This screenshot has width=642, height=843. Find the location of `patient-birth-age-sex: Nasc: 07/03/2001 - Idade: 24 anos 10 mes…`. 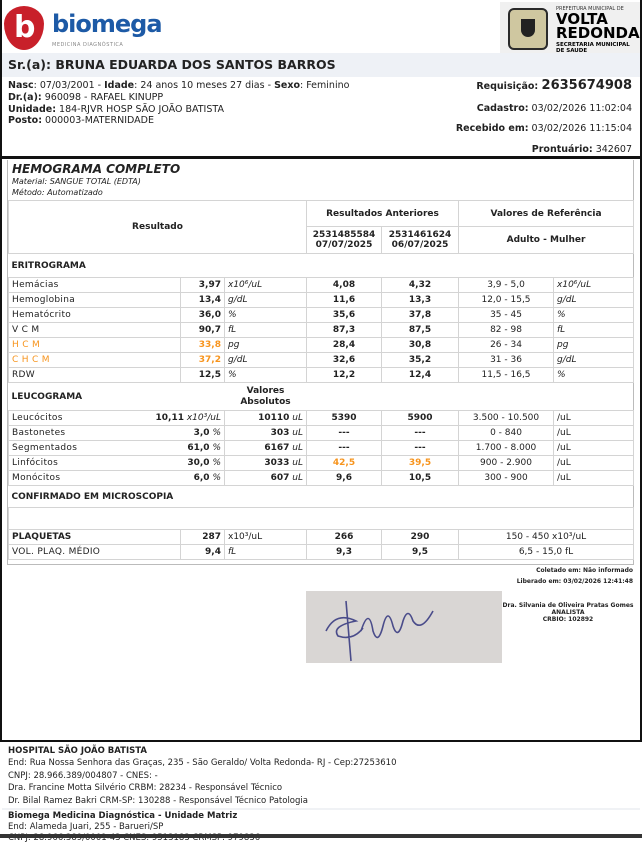

patient-birth-age-sex: Nasc: 07/03/2001 - Idade: 24 anos 10 mes… is located at coordinates (179, 85).